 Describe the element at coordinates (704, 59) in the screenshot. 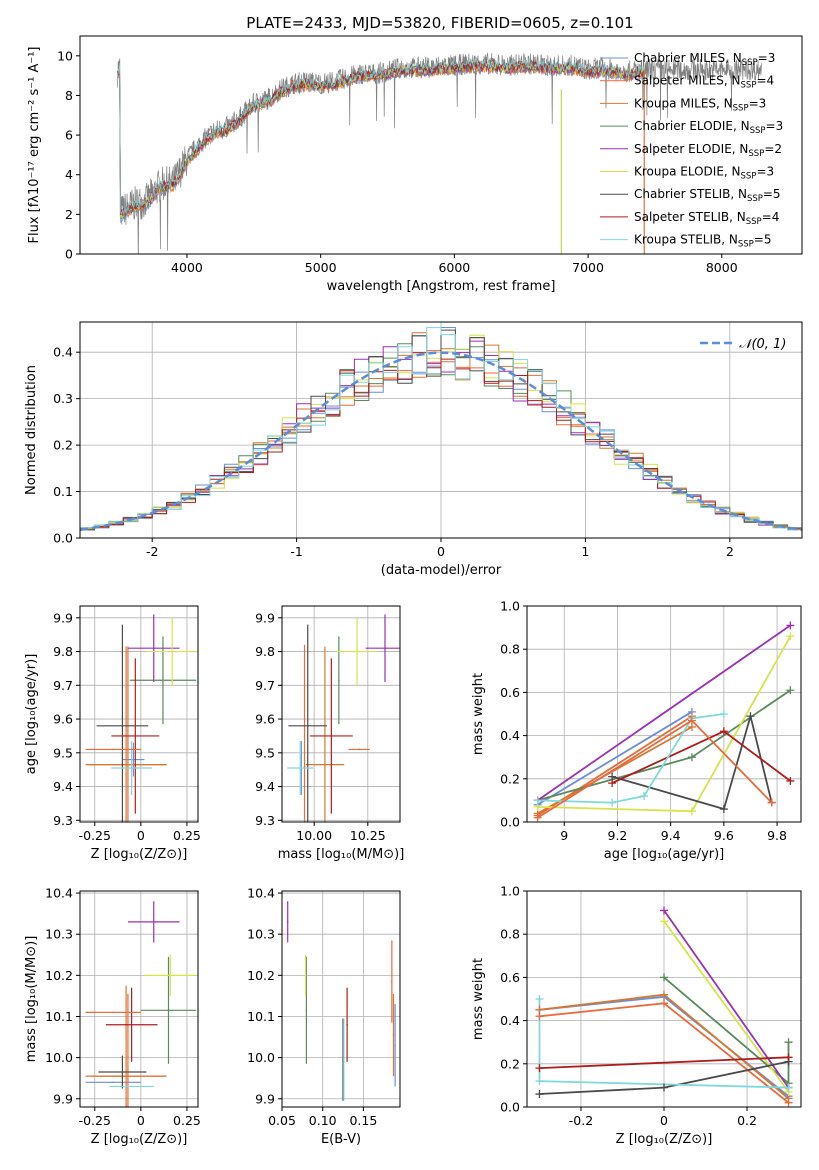

I see `legend-label: Chabrier MILES, NSSP=3` at that location.